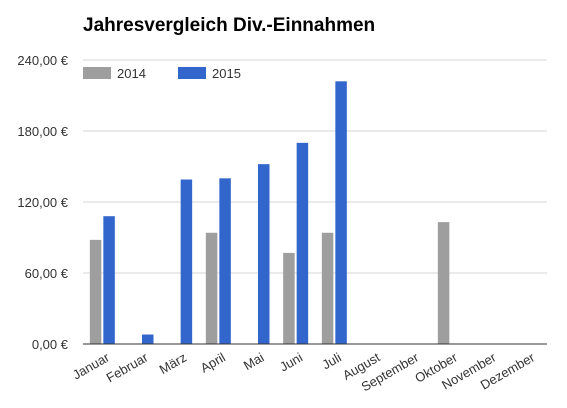 This screenshot has width=567, height=408. What do you see at coordinates (42, 60) in the screenshot?
I see `y-tick-label: 240,00 €` at bounding box center [42, 60].